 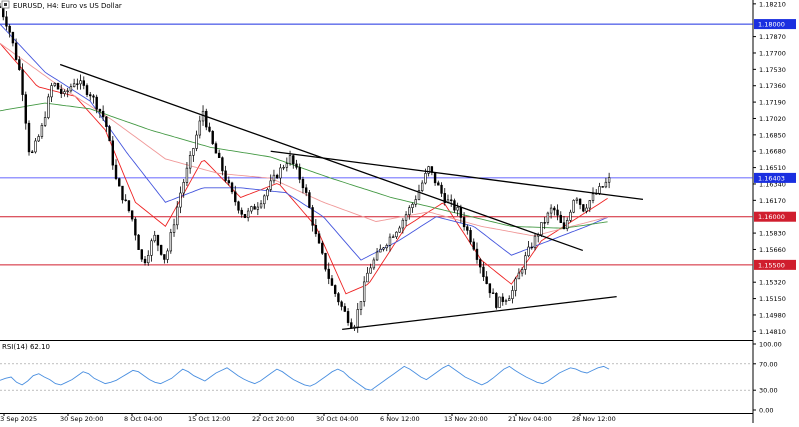 I want to click on time-tick-label: 22 Oct 20:00, so click(x=273, y=419).